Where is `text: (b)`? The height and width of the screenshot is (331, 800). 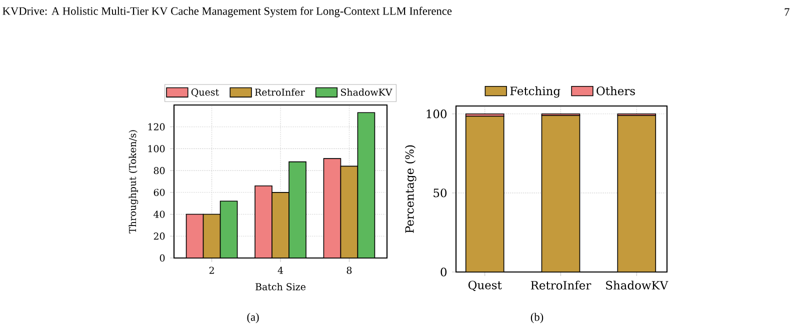 text: (b) is located at coordinates (537, 318).